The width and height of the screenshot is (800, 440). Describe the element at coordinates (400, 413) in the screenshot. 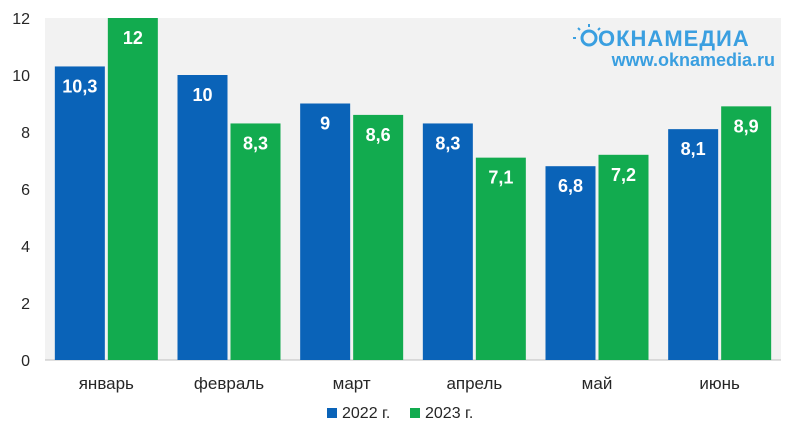

I see `legend: 2022 г. 2023 г.` at that location.